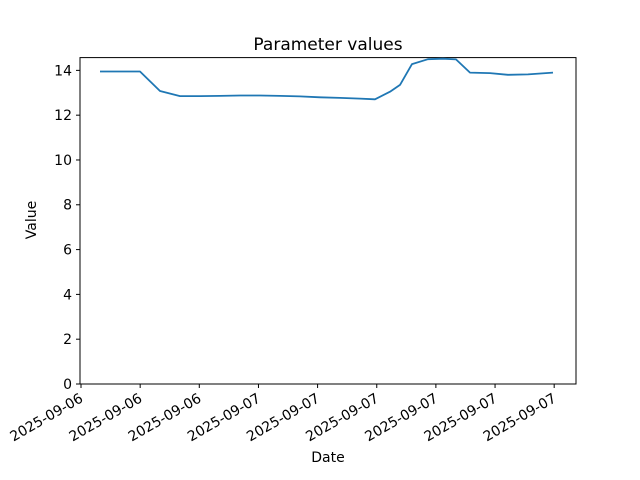  I want to click on y-tick-label: 8, so click(67, 206).